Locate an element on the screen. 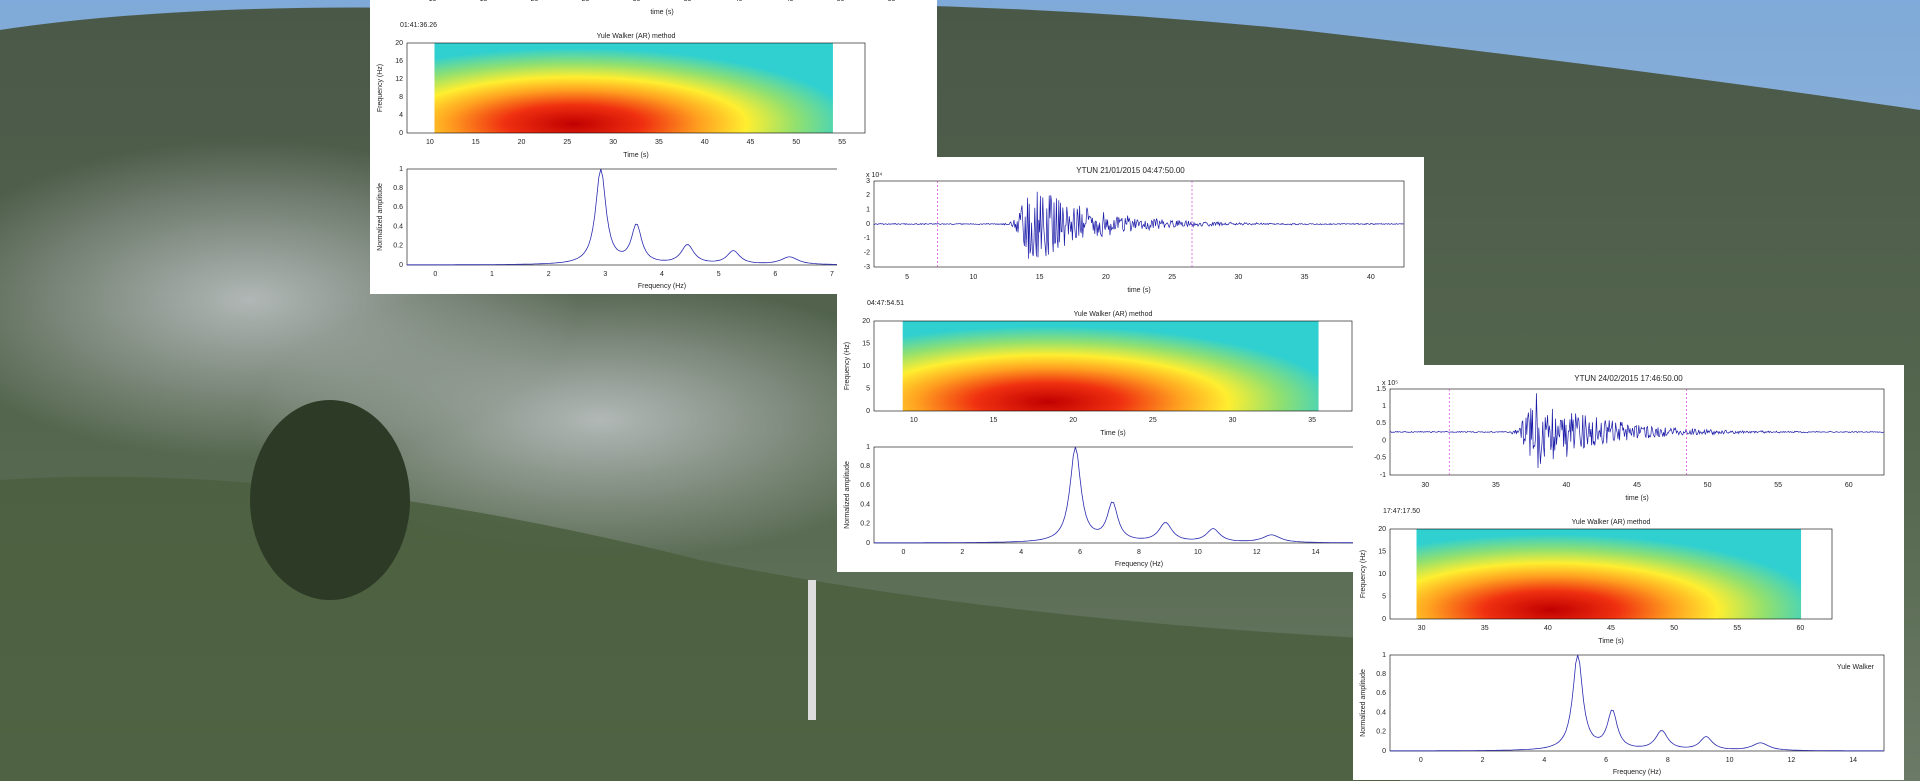 Image resolution: width=1920 pixels, height=781 pixels. x-tick-label: 12 is located at coordinates (1791, 760).